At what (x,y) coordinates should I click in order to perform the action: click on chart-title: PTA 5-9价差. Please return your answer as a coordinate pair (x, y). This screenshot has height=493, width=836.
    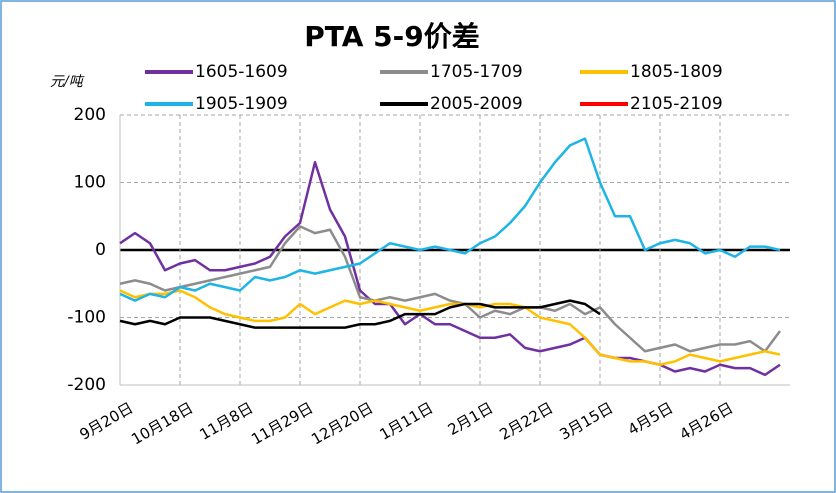
    Looking at the image, I should click on (391, 36).